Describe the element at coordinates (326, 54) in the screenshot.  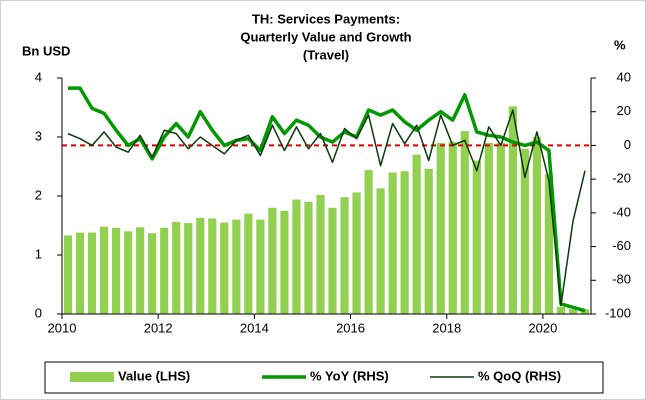
I see `chart-title: (Travel)` at that location.